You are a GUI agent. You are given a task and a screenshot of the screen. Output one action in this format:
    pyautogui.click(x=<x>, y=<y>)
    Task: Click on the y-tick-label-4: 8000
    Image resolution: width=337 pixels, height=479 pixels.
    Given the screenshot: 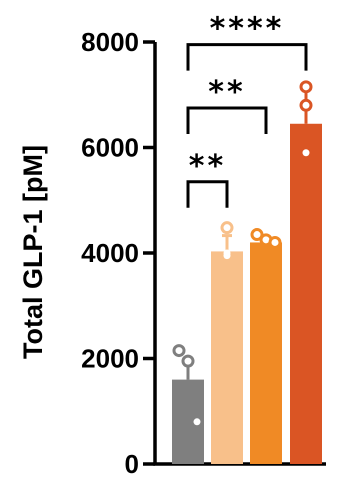 What is the action you would take?
    pyautogui.click(x=110, y=42)
    